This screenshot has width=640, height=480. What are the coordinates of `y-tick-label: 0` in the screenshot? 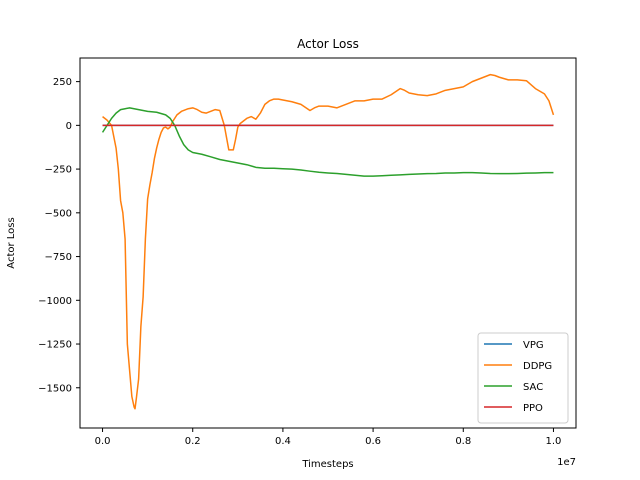 It's located at (69, 126).